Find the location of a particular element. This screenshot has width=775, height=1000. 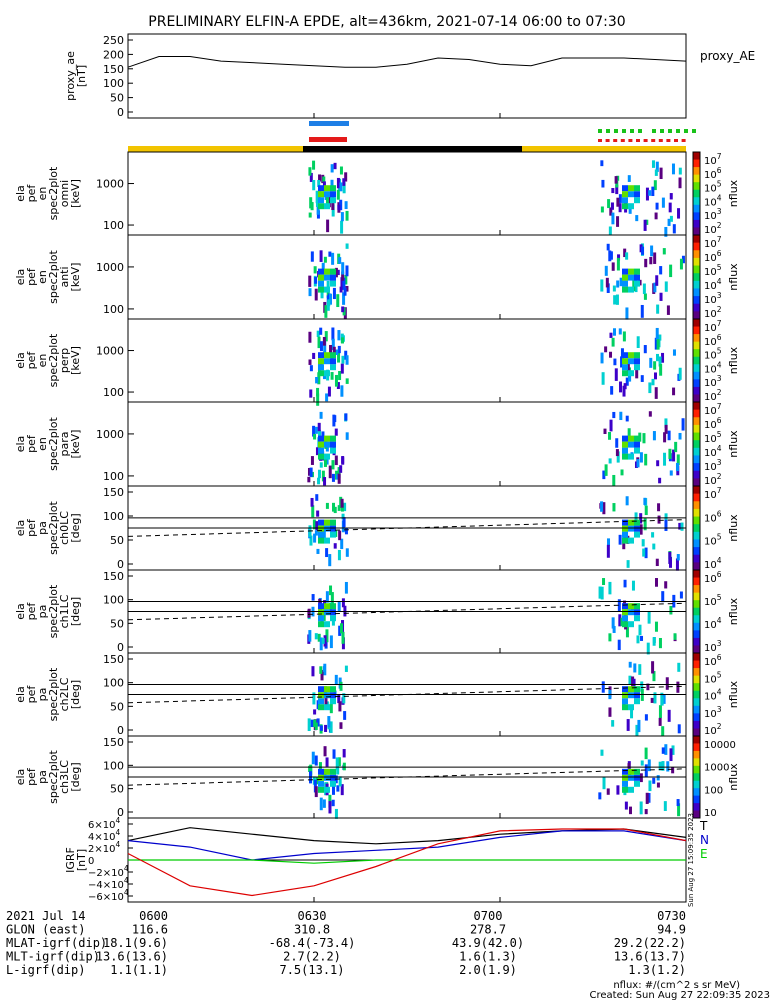

right-label: proxy_AE is located at coordinates (727, 56).